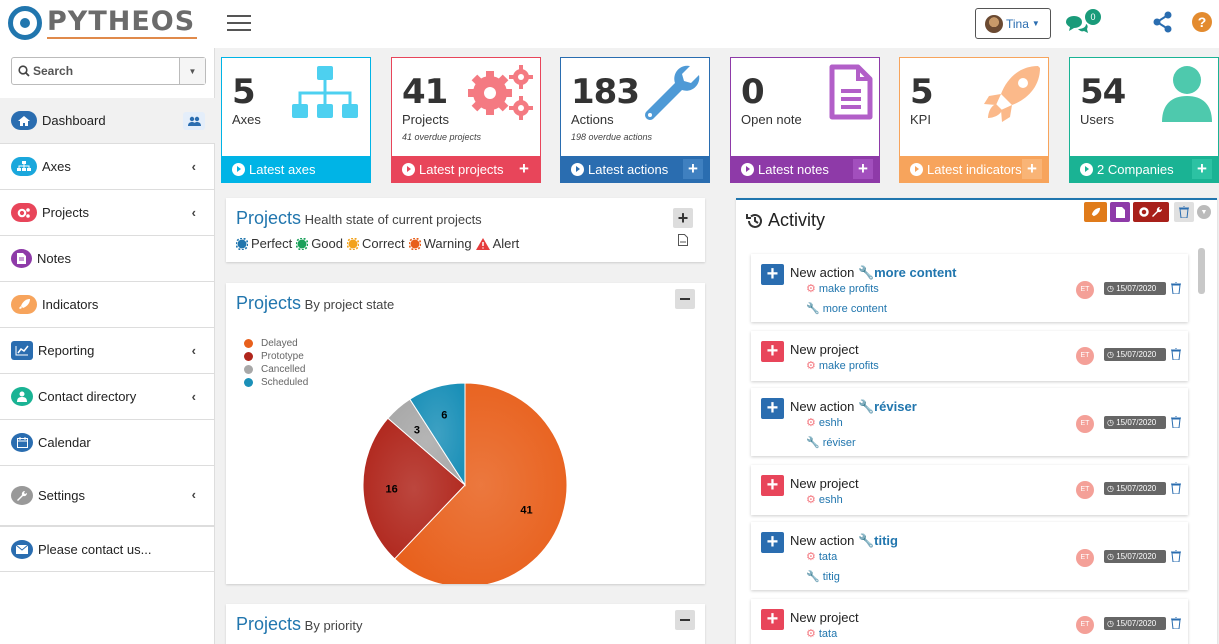  What do you see at coordinates (813, 443) in the screenshot?
I see `wrench-icon: 🔧` at bounding box center [813, 443].